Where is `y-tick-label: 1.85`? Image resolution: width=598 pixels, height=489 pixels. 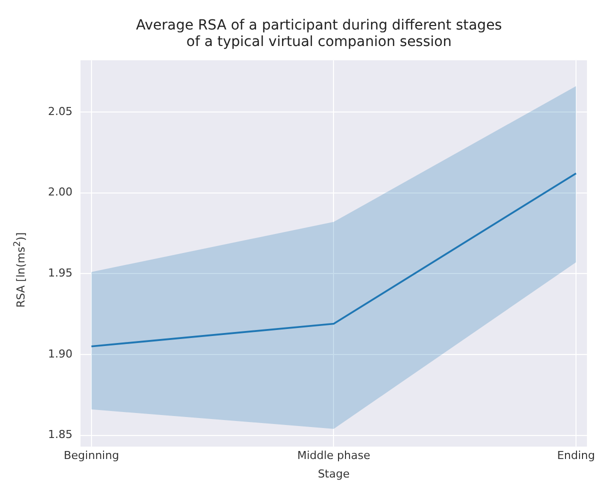 y-tick-label: 1.85 is located at coordinates (60, 435).